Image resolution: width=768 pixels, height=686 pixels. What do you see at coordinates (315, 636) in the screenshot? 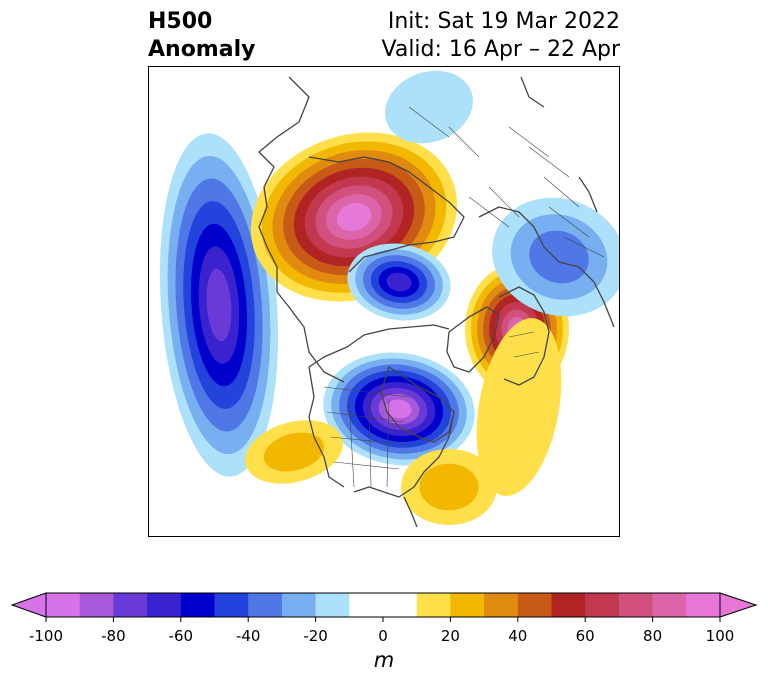
I see `colorbar-tick-label: -20` at bounding box center [315, 636].